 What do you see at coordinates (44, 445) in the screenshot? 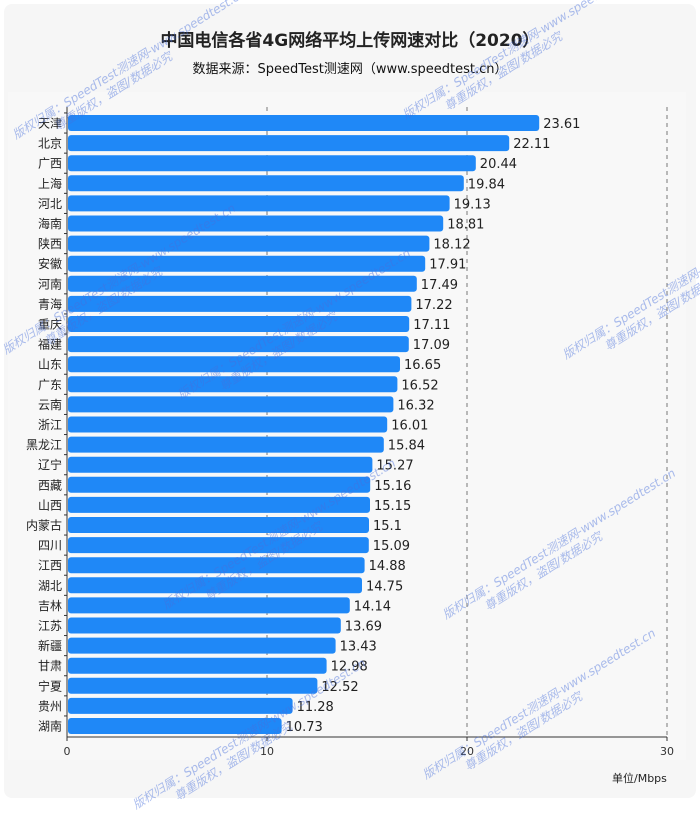
I see `category-label: 黑龙江` at bounding box center [44, 445].